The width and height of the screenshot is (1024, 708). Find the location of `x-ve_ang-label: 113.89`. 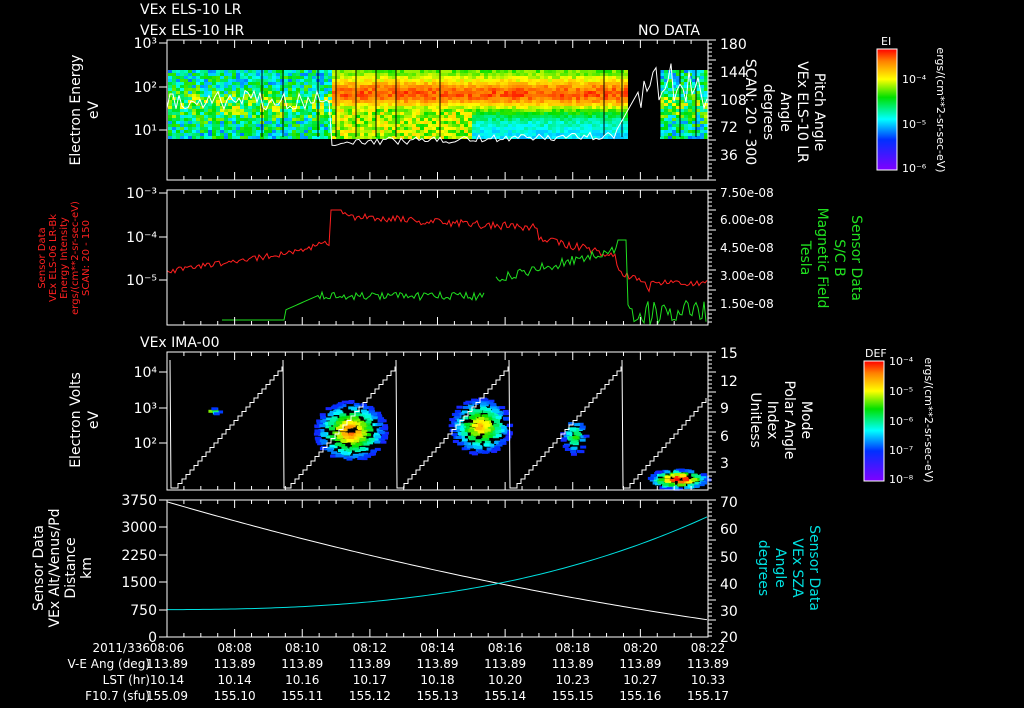

x-ve_ang-label: 113.89 is located at coordinates (167, 664).